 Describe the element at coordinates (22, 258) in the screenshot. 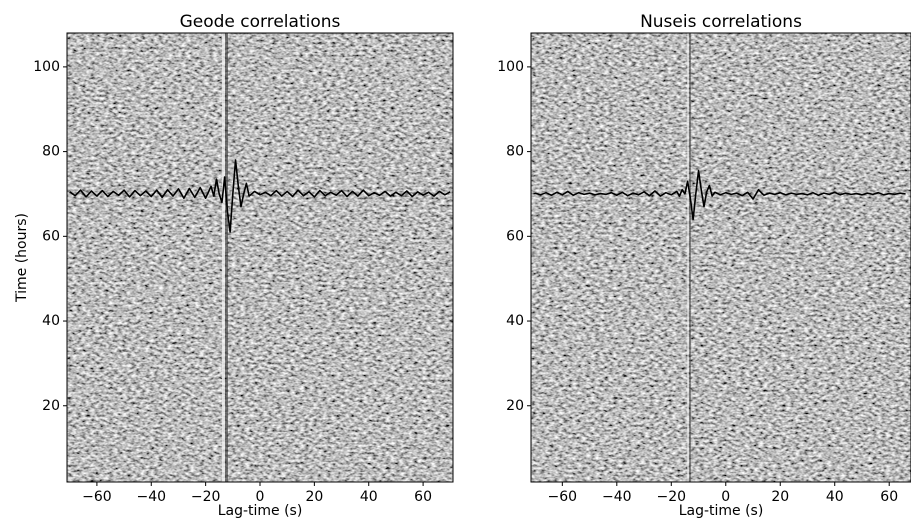

I see `y-axis-label: Time (hours)` at that location.